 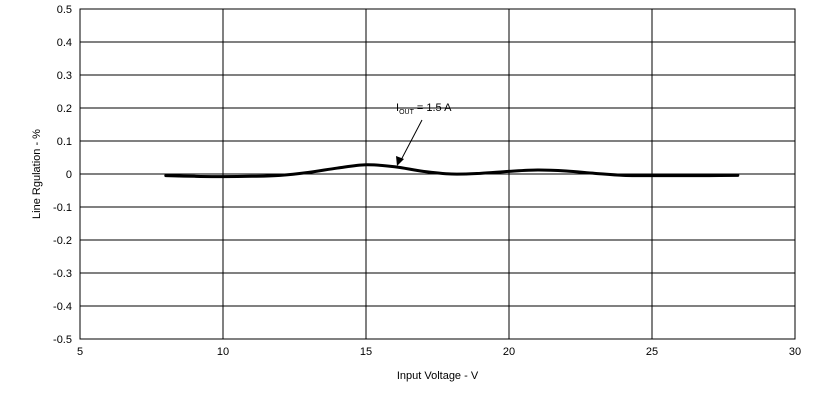 What do you see at coordinates (69, 175) in the screenshot?
I see `y-tick-label: 0` at bounding box center [69, 175].